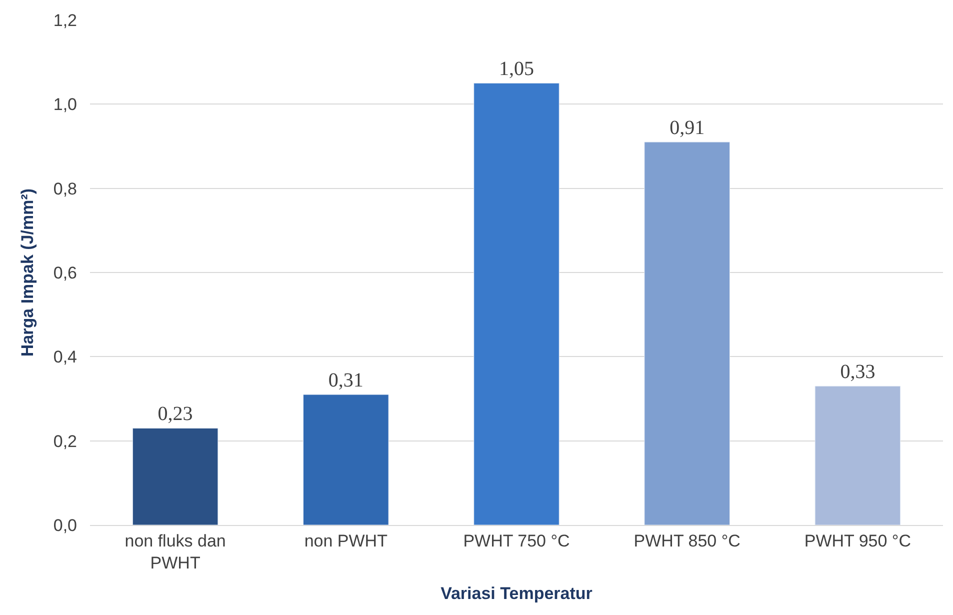 Image resolution: width=953 pixels, height=615 pixels. Describe the element at coordinates (346, 540) in the screenshot. I see `x-tick-label: non PWHT` at that location.